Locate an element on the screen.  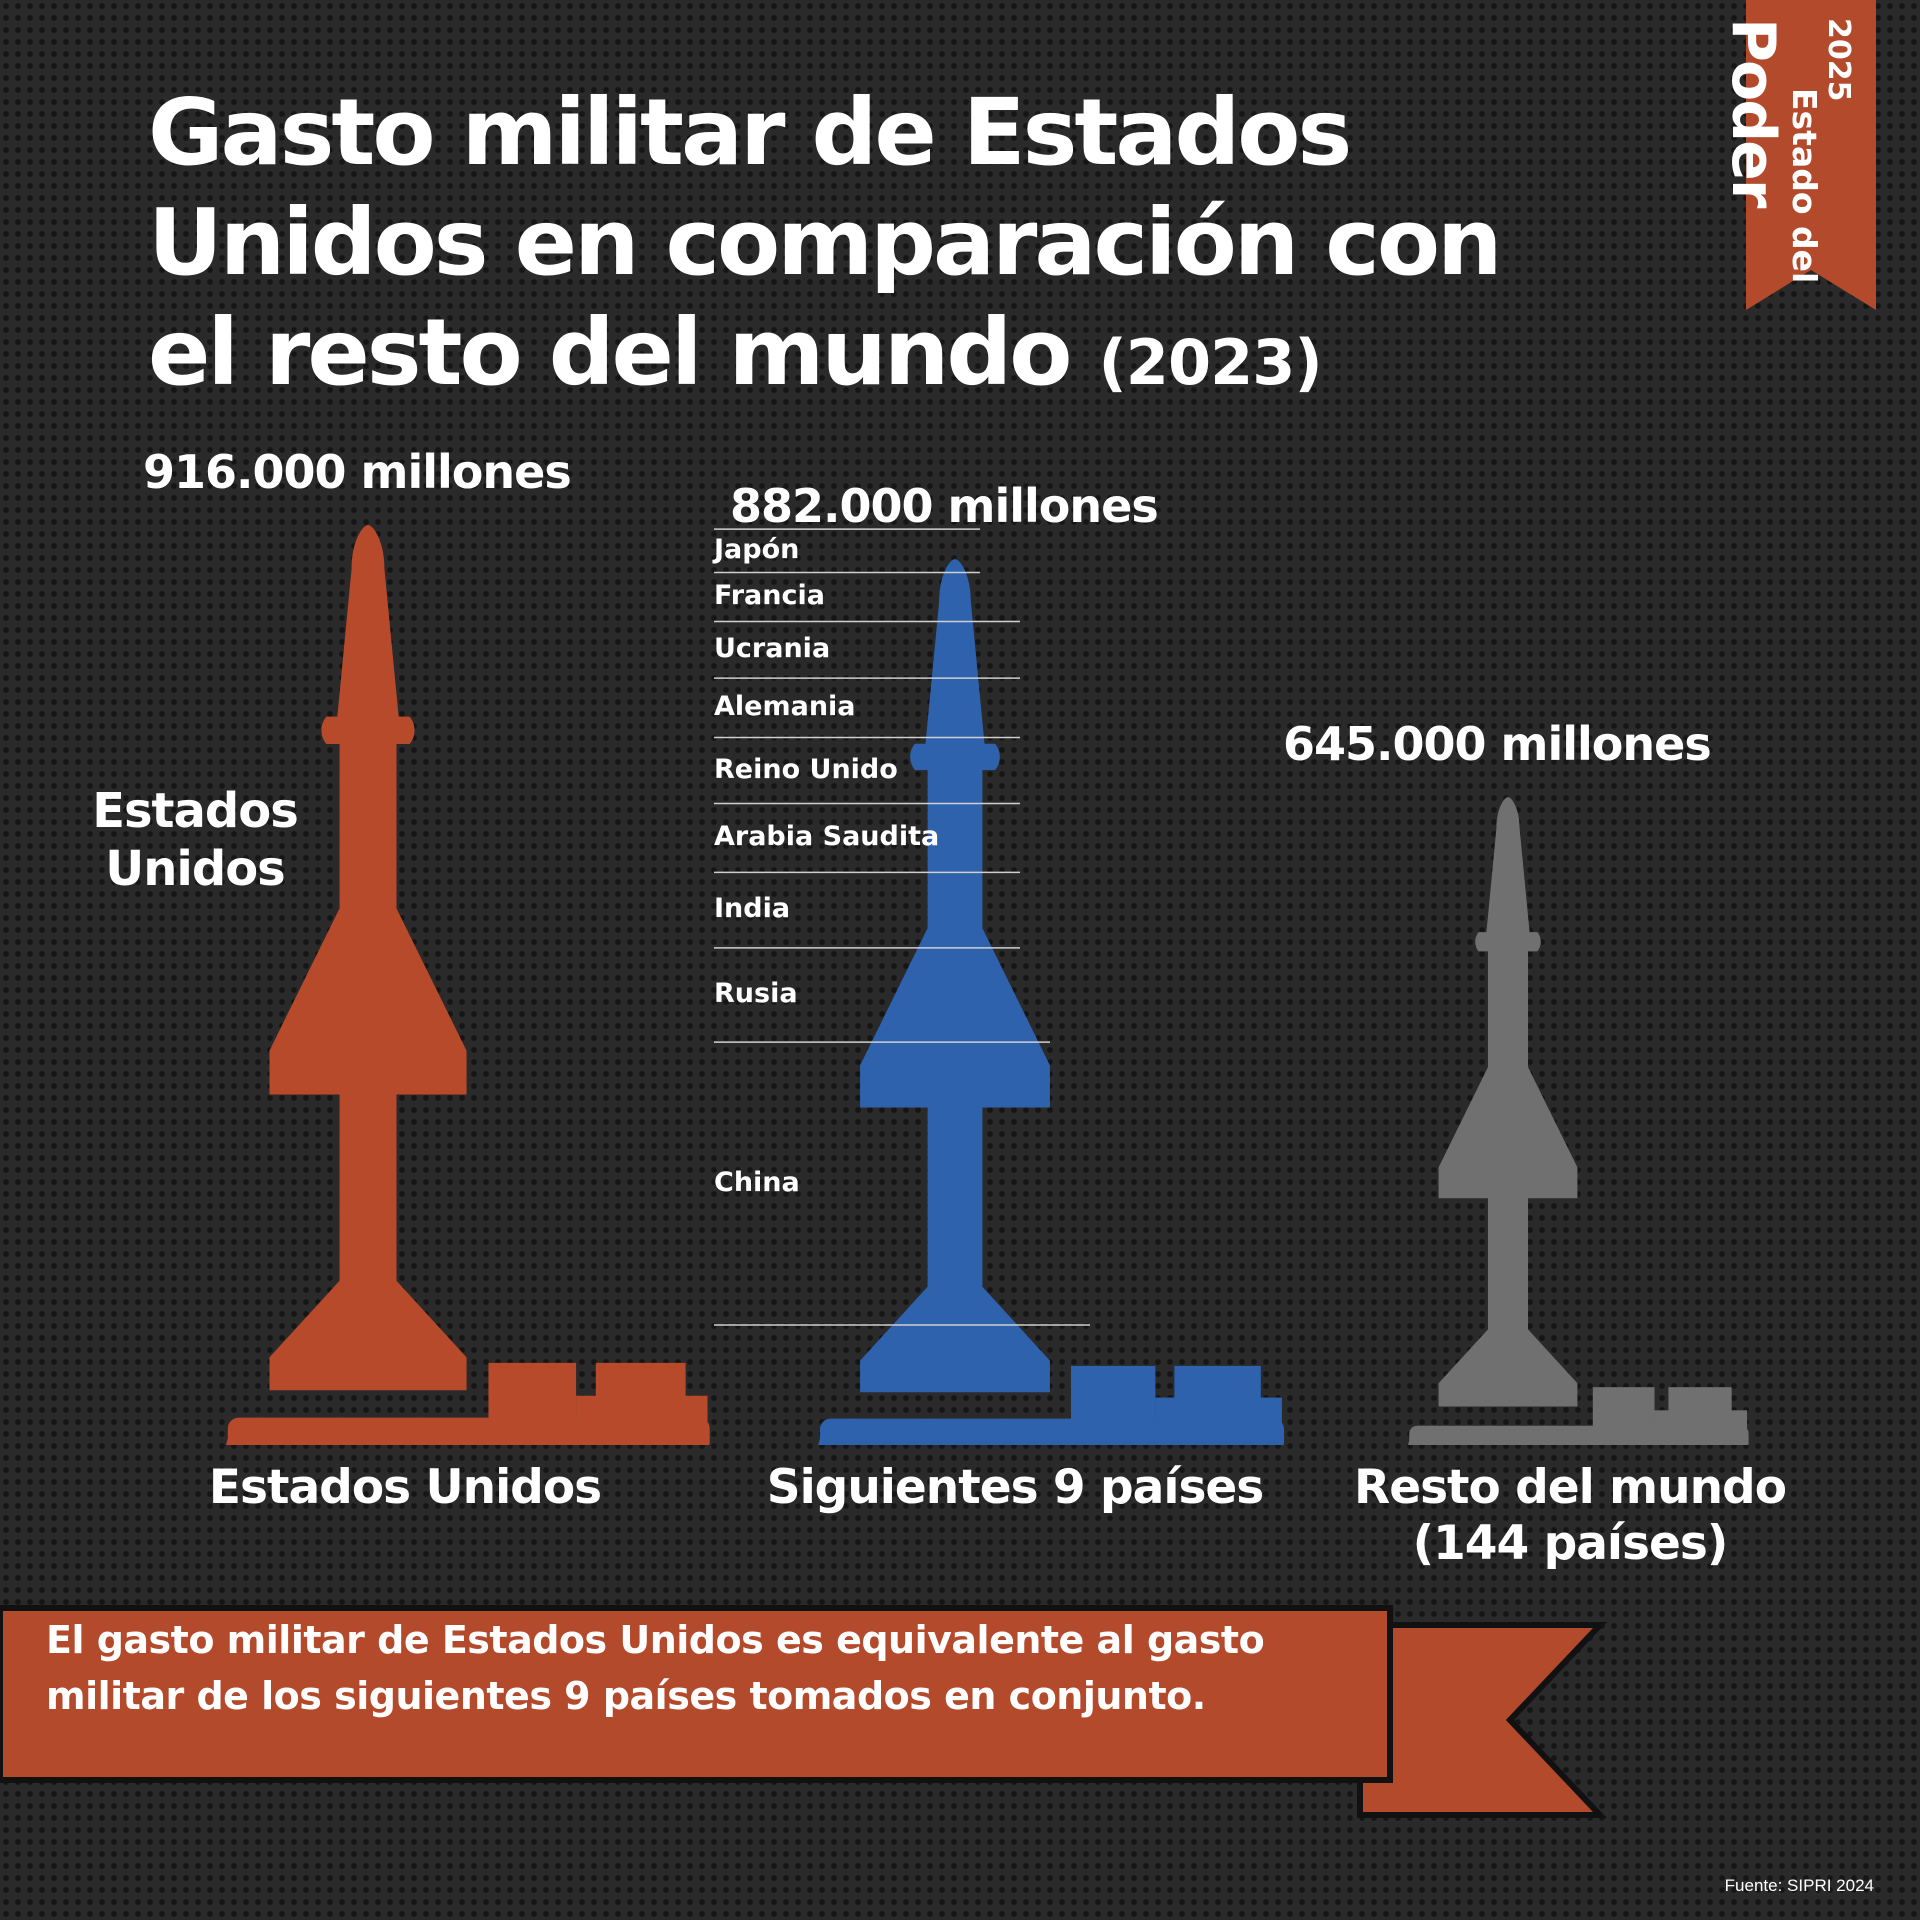
title-year: (2023) is located at coordinates (1210, 362).